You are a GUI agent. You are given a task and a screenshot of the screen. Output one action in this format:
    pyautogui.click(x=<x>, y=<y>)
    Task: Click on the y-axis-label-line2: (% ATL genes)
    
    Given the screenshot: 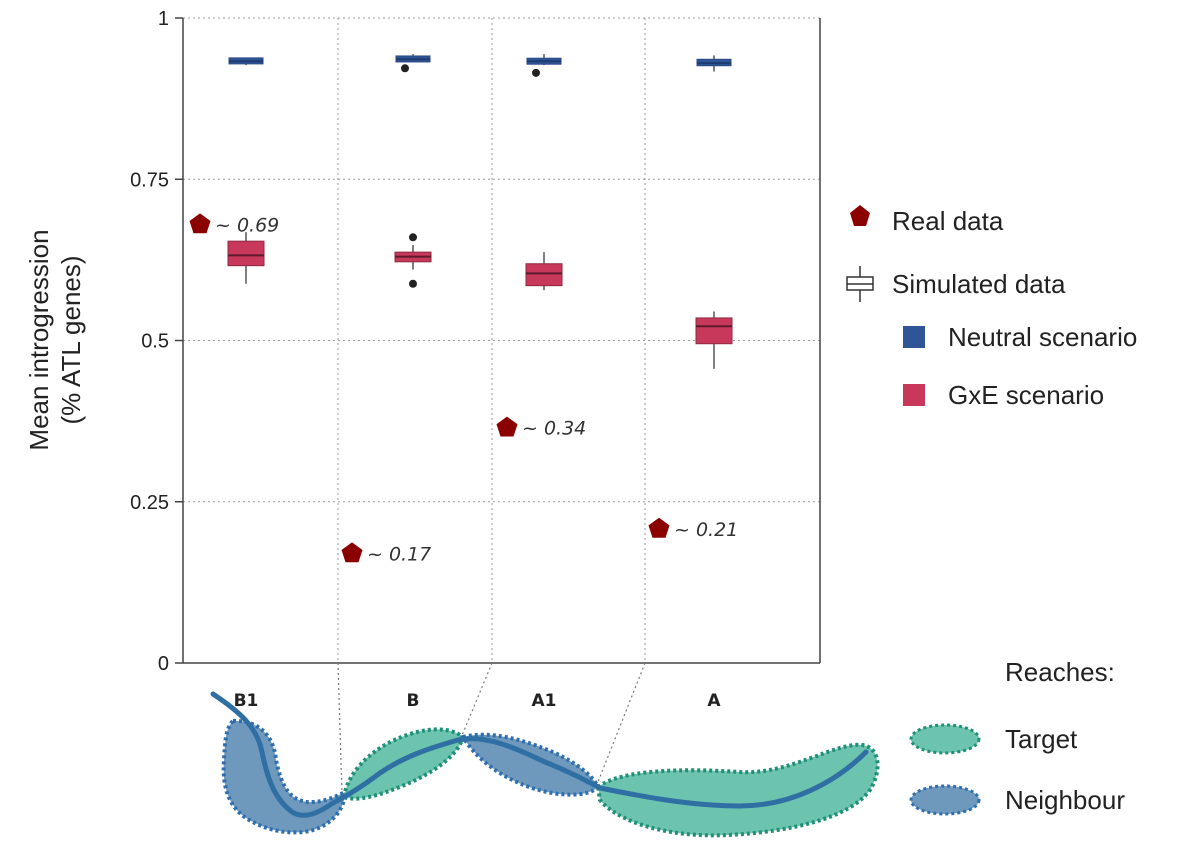 What is the action you would take?
    pyautogui.click(x=71, y=339)
    